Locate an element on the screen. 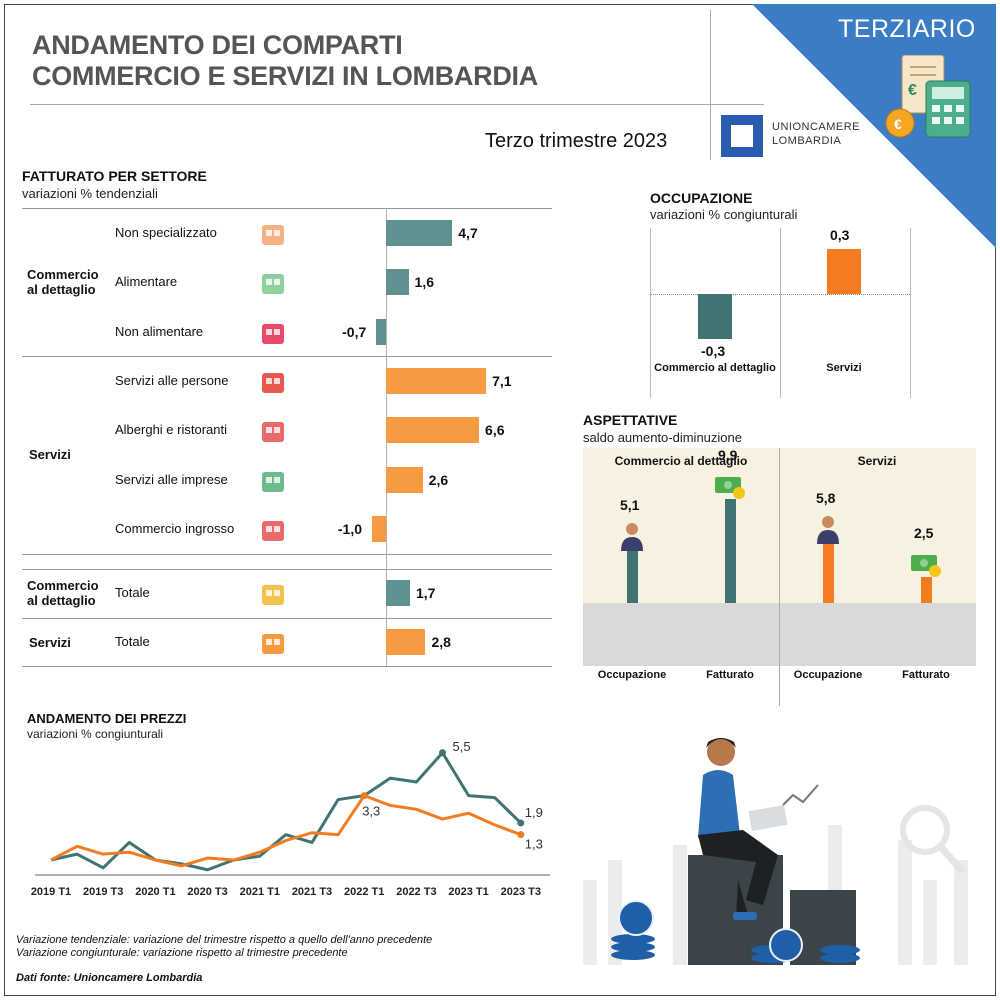 The height and width of the screenshot is (1000, 1000). occ-category-label: Servizi is located at coordinates (844, 368).